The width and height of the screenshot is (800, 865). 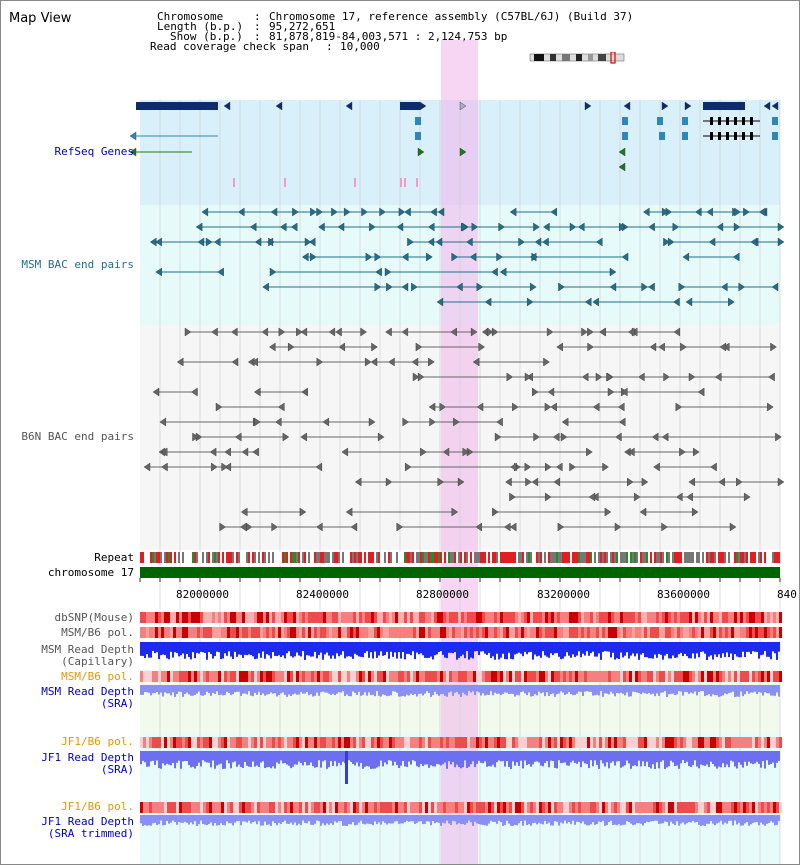 What do you see at coordinates (77, 436) in the screenshot?
I see `b6n-bac-label: B6N BAC end pairs` at bounding box center [77, 436].